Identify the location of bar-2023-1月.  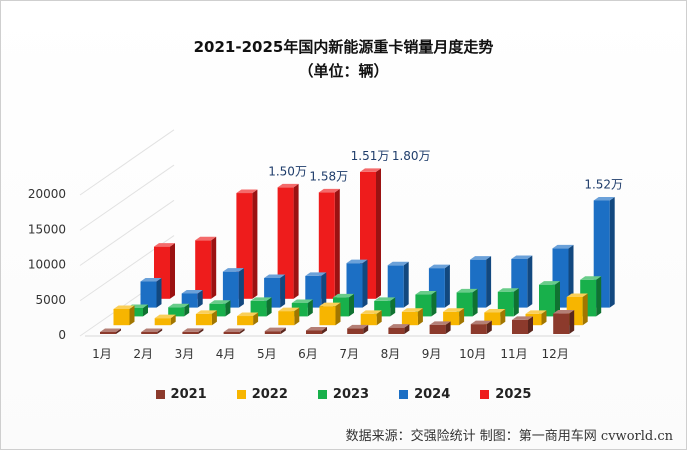
(137, 310).